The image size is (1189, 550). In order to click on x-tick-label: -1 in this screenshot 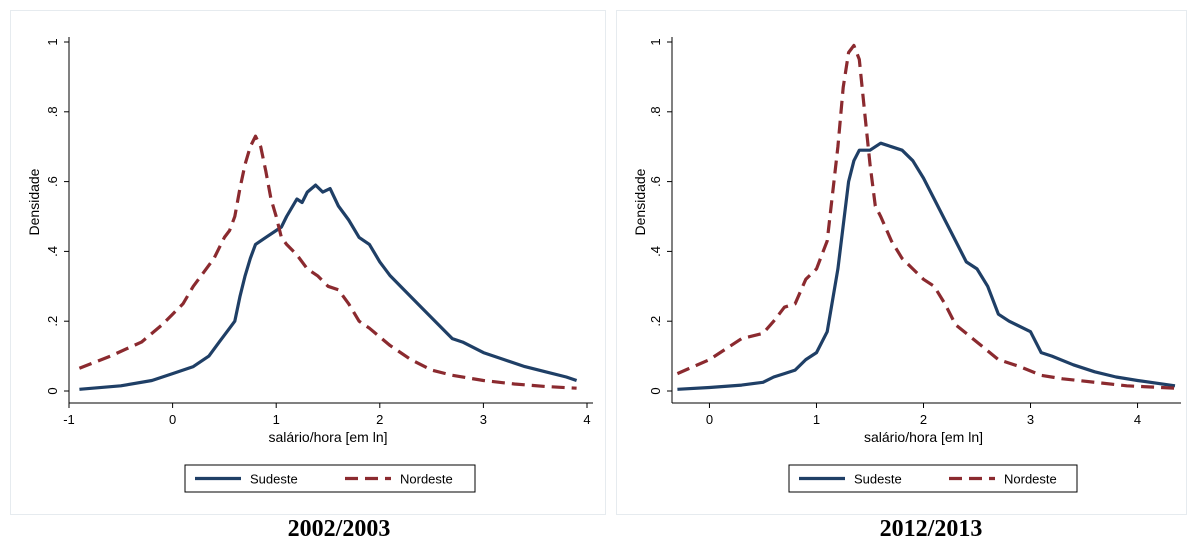, I will do `click(69, 419)`.